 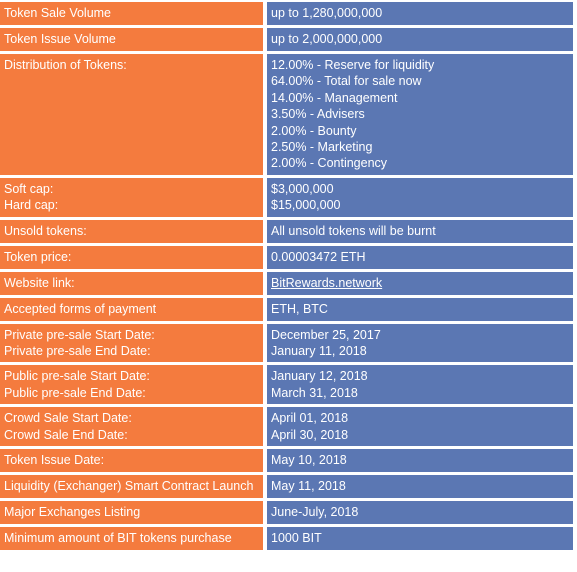 I want to click on distribution-item: 3.50% - Advisers, so click(x=318, y=114).